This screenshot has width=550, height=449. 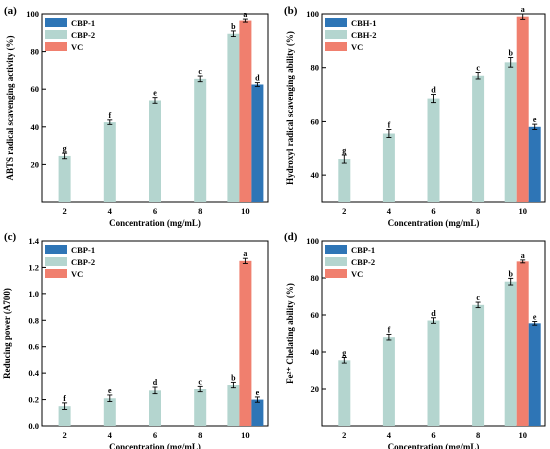 I want to click on significance-label: g, so click(x=65, y=148).